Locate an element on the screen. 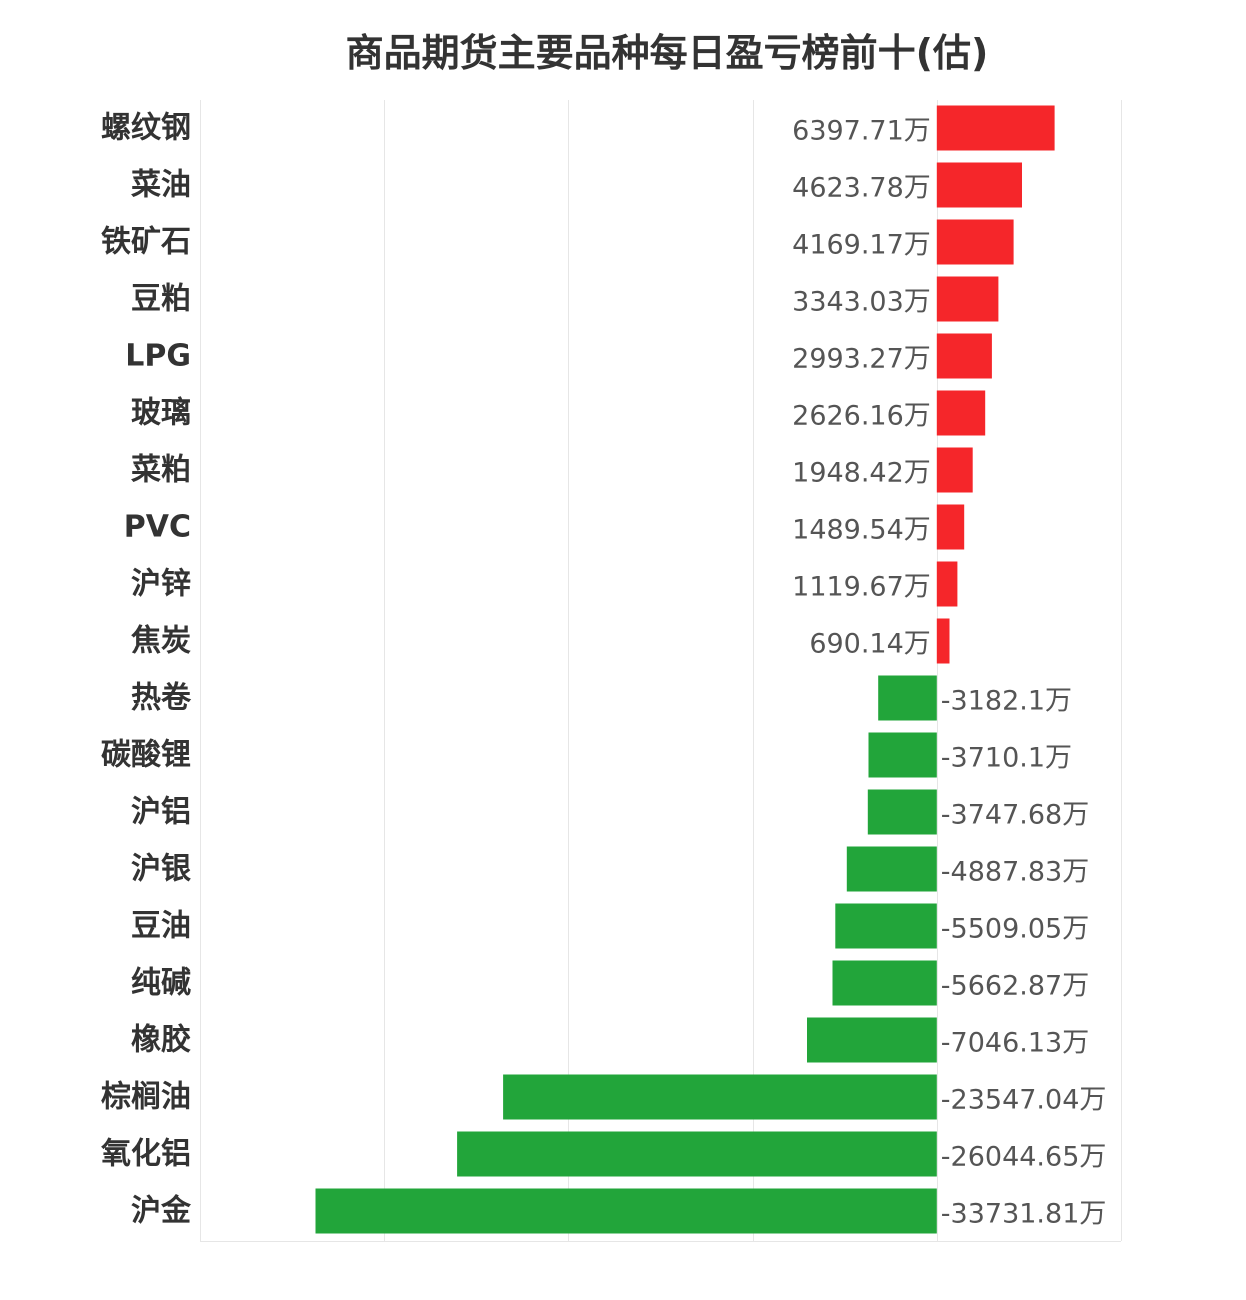 This screenshot has width=1246, height=1300. value-label: 4623.78万 is located at coordinates (861, 188).